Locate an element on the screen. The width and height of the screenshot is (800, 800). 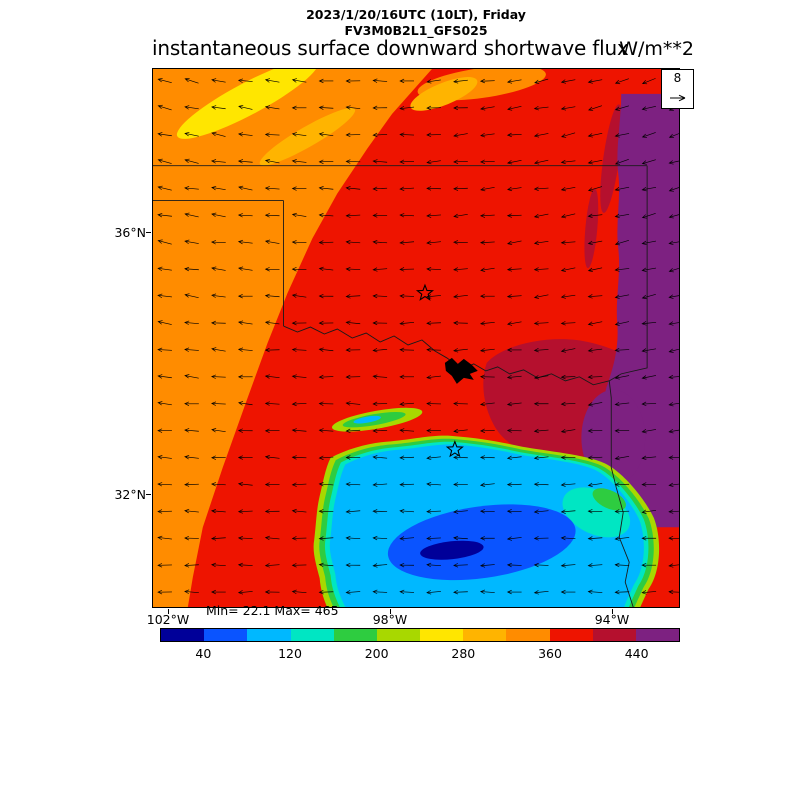
lon-label-94w: 94°W is located at coordinates (612, 619).